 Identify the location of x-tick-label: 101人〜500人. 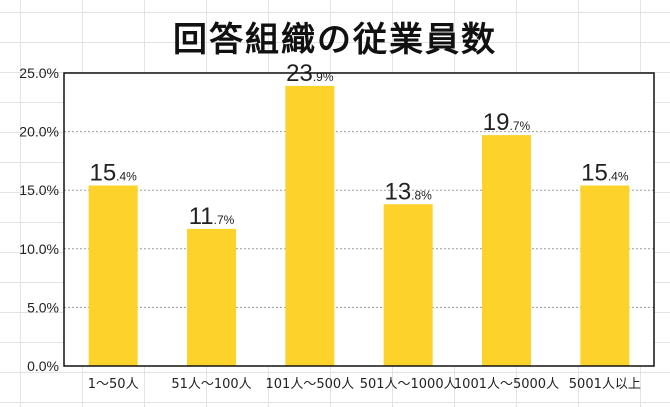
(310, 384).